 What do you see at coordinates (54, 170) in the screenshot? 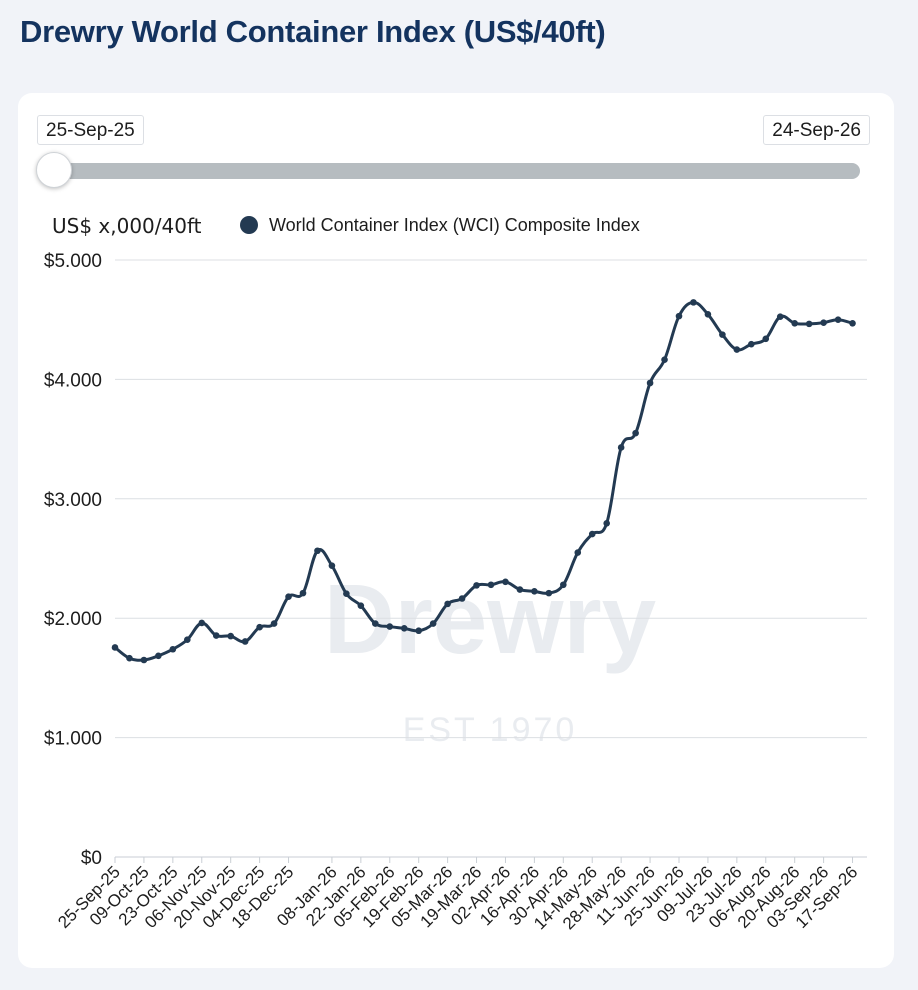
I see `range-slider-handle` at bounding box center [54, 170].